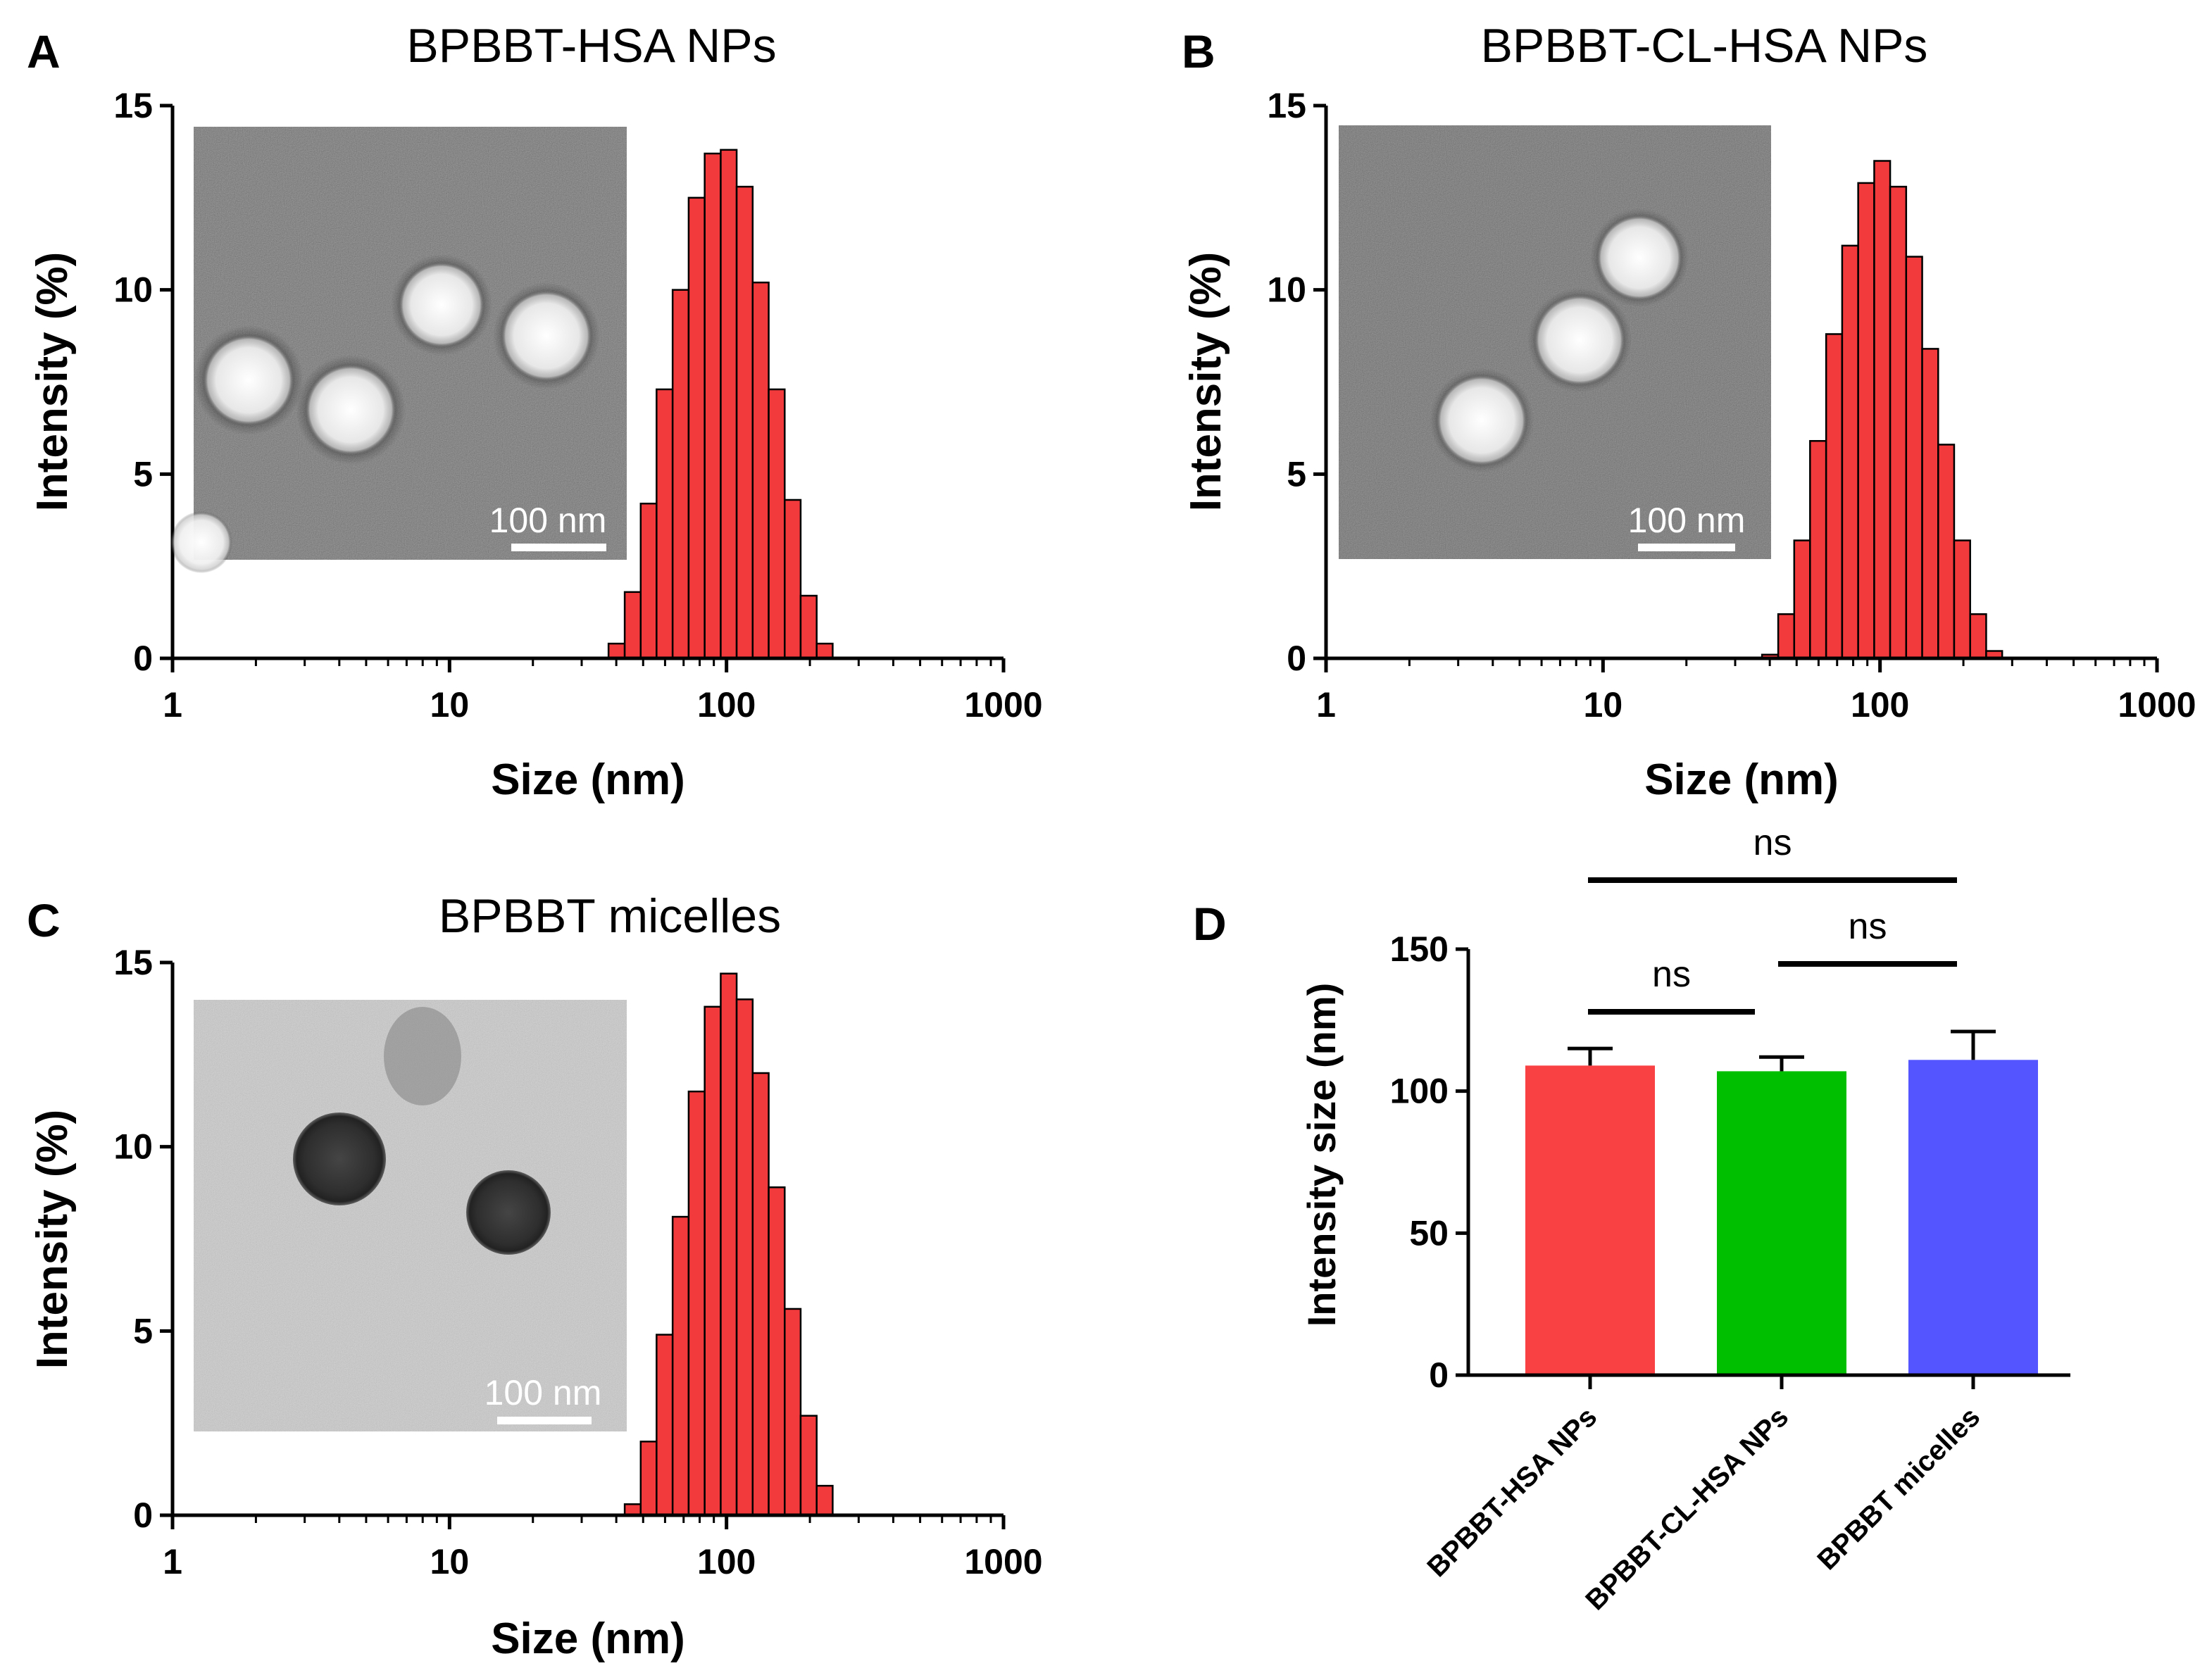 This screenshot has width=2207, height=1680. I want to click on scale-bar-label-a: 100 nm, so click(548, 520).